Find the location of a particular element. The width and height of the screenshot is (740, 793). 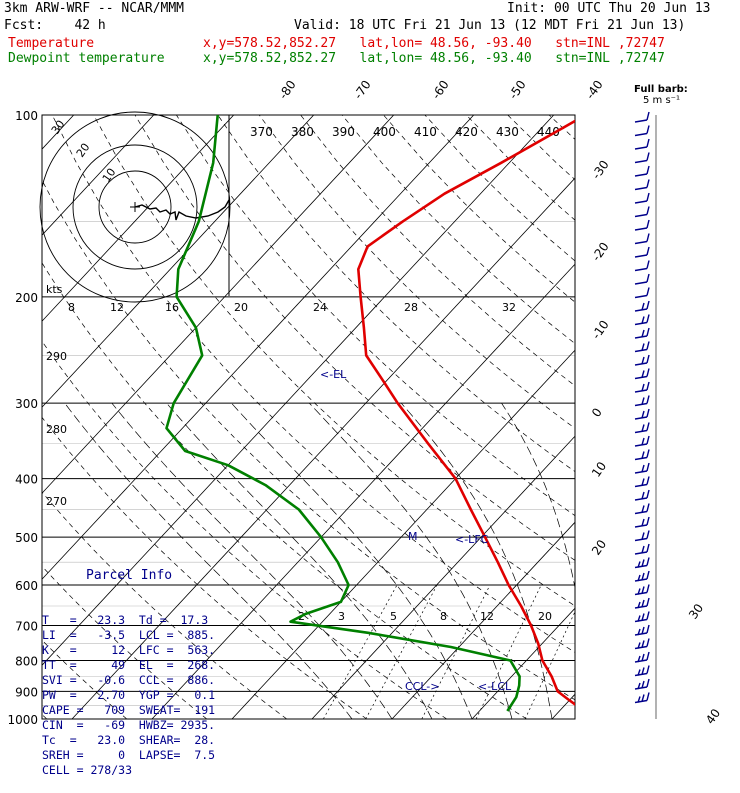

speed-label-24: 24 is located at coordinates (320, 307).